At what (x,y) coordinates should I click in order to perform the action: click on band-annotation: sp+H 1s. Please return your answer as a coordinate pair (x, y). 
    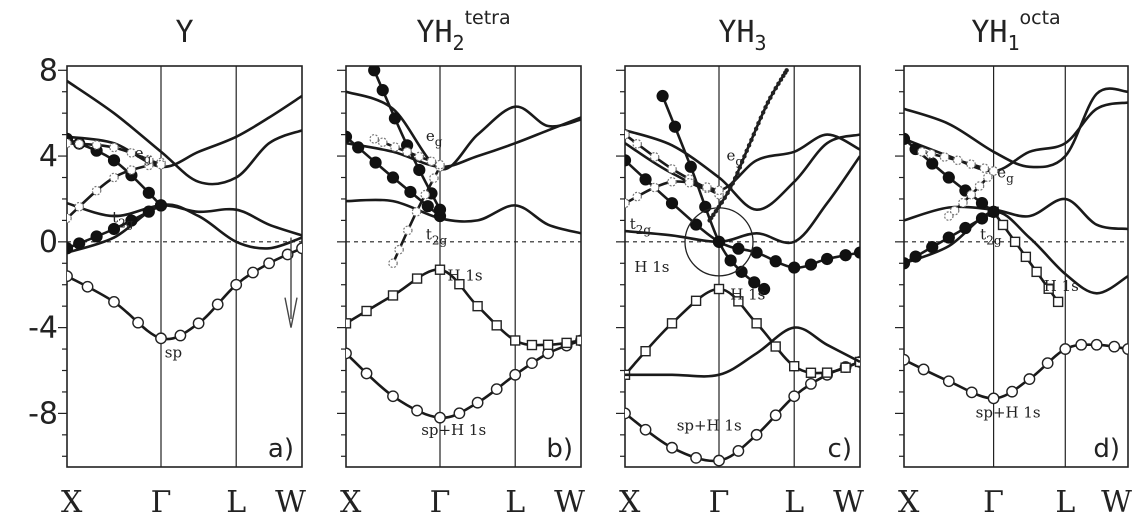
    Looking at the image, I should click on (709, 426).